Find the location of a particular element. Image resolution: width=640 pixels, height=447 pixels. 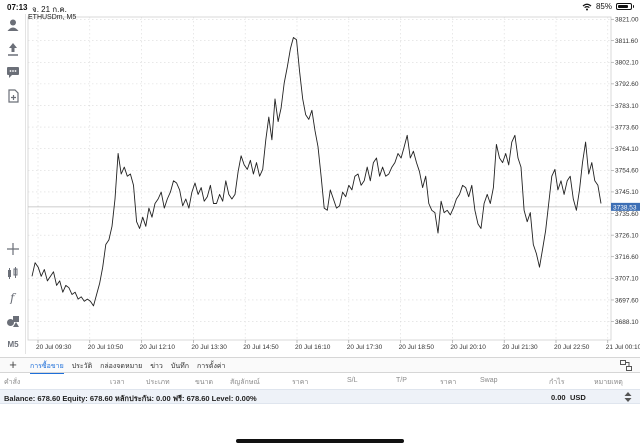

y-tick-label: 3783.10 is located at coordinates (627, 106).